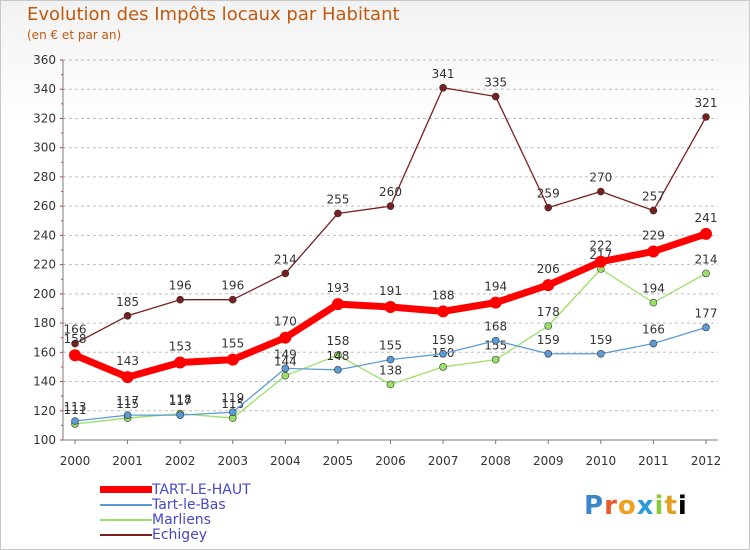 The width and height of the screenshot is (750, 550). Describe the element at coordinates (659, 506) in the screenshot. I see `logo-letter: i` at that location.